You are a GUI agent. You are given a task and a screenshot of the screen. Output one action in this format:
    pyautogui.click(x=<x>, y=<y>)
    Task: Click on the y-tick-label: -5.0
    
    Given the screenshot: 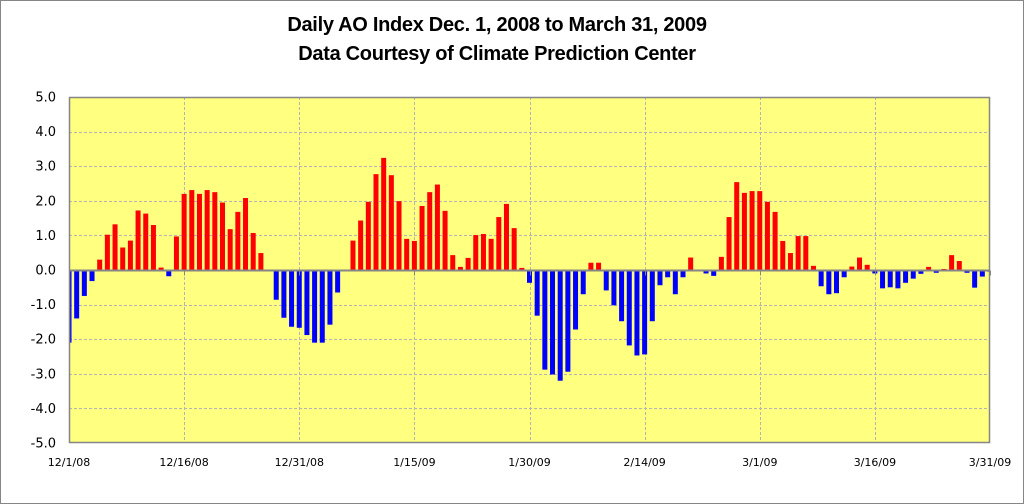 What is the action you would take?
    pyautogui.click(x=43, y=444)
    